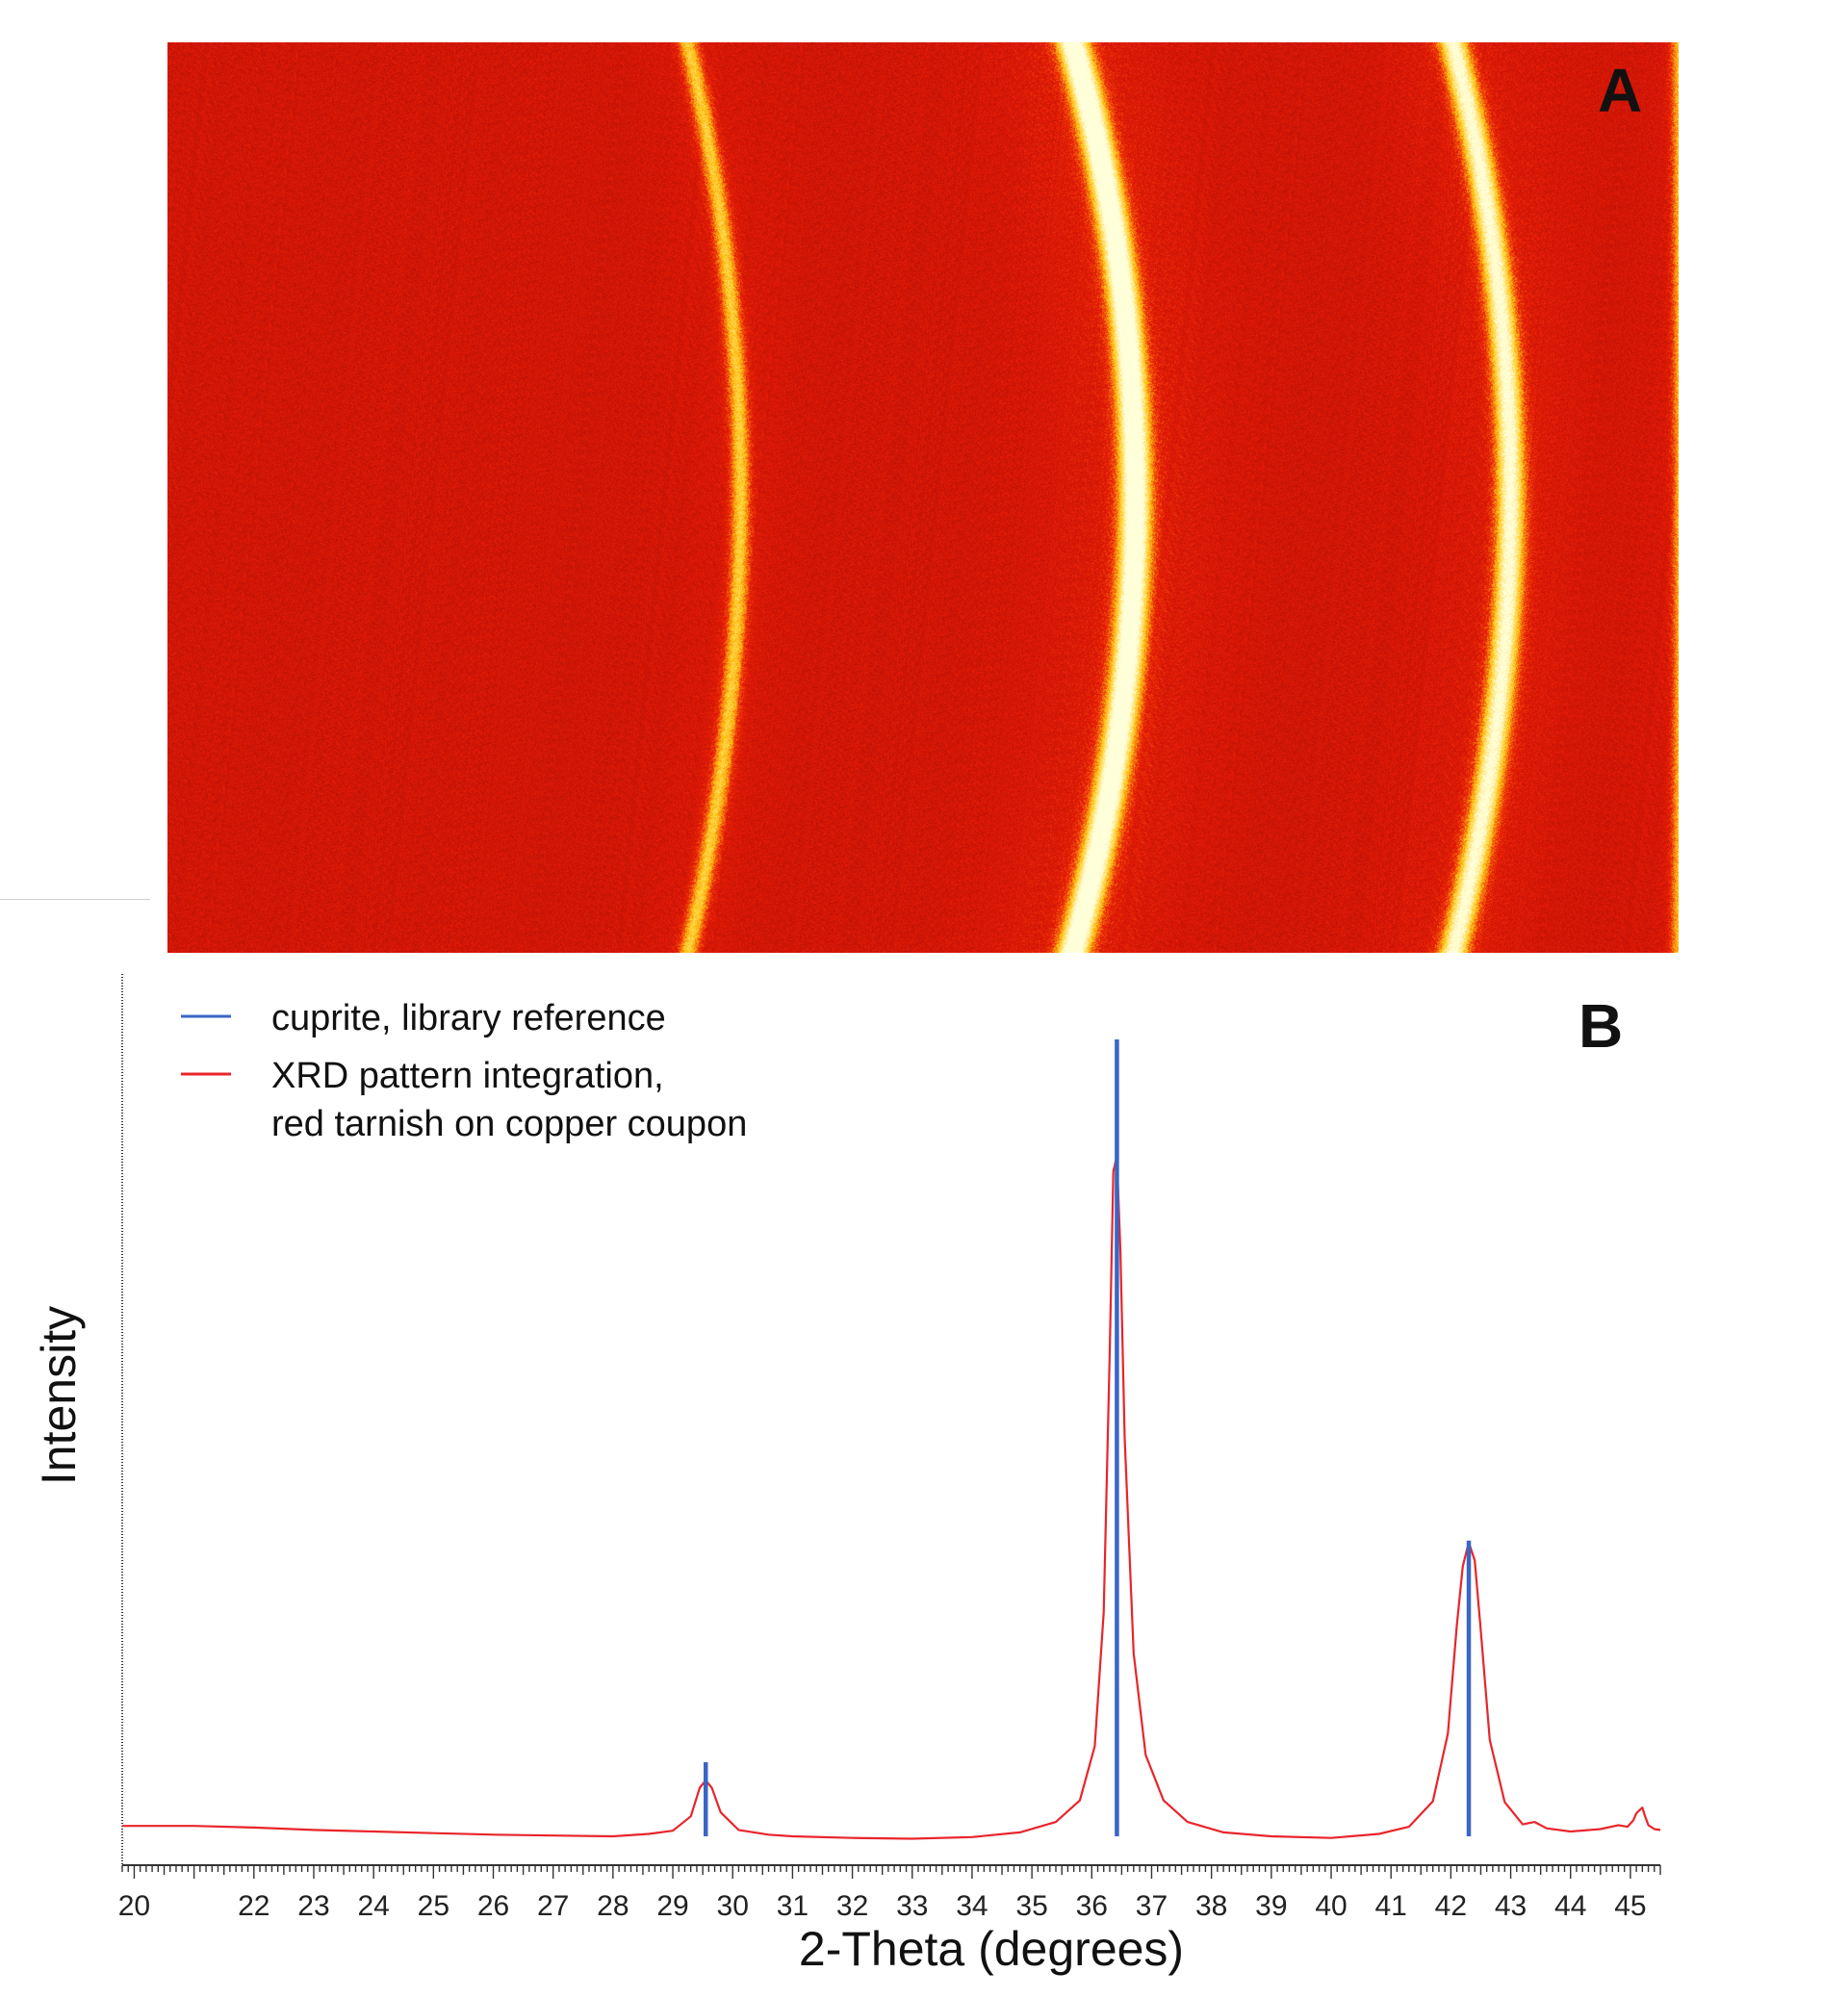  What do you see at coordinates (991, 1949) in the screenshot?
I see `x-axis-label: 2-Theta (degrees)` at bounding box center [991, 1949].